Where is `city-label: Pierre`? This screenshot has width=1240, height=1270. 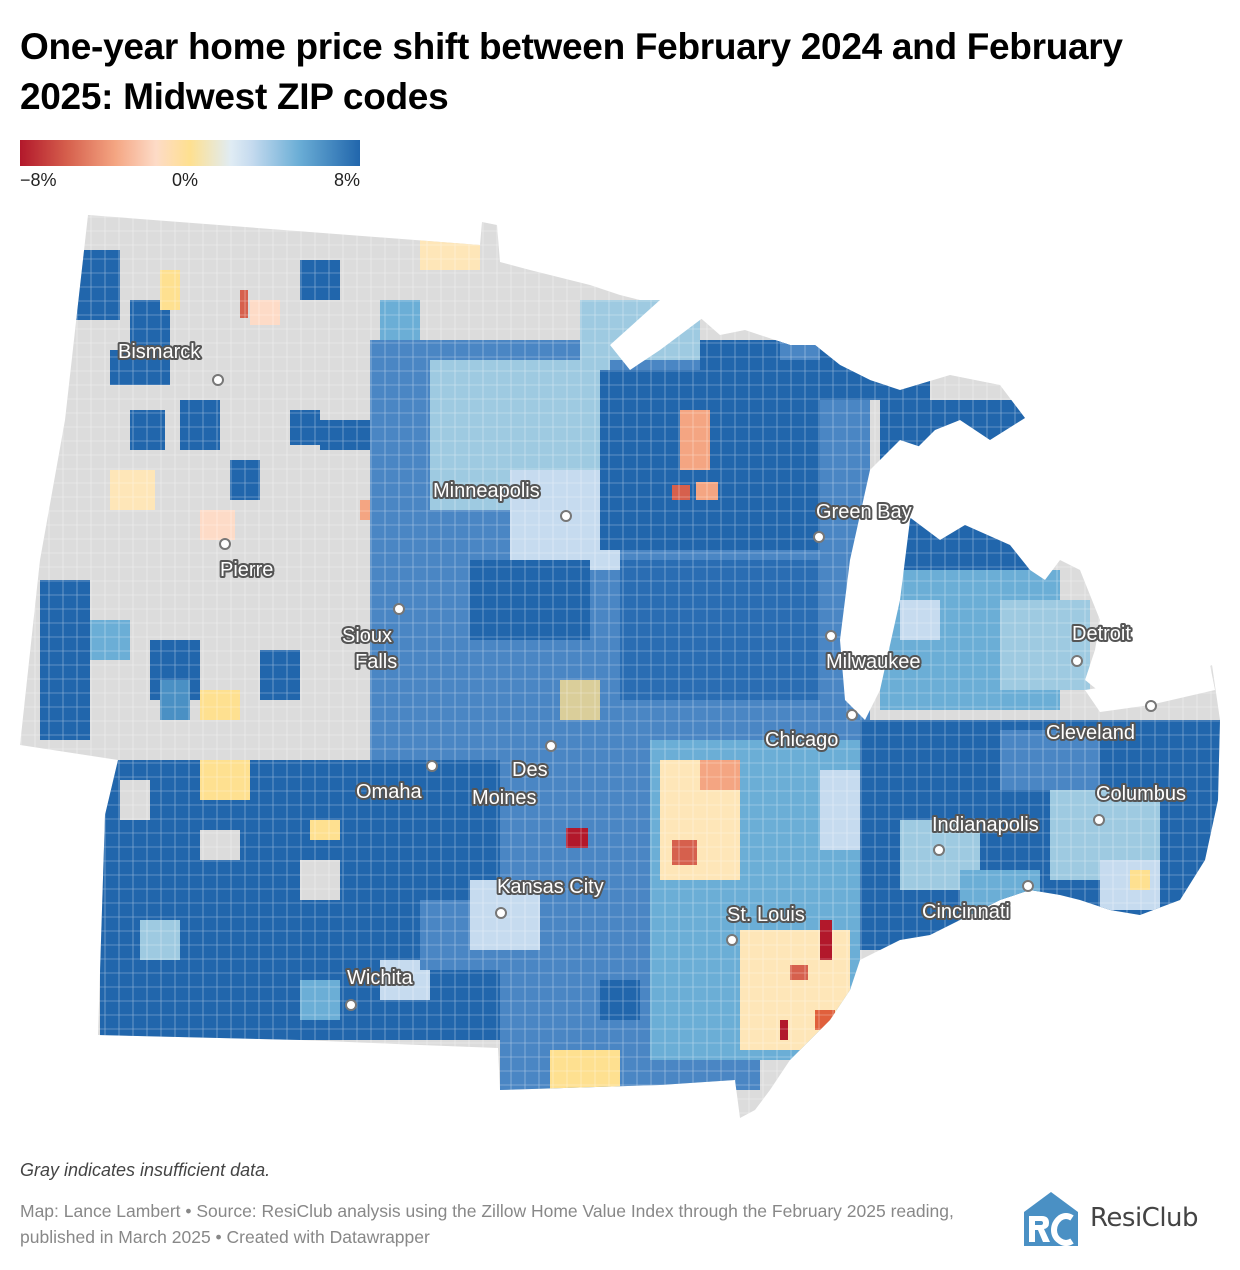 city-label: Pierre is located at coordinates (246, 570).